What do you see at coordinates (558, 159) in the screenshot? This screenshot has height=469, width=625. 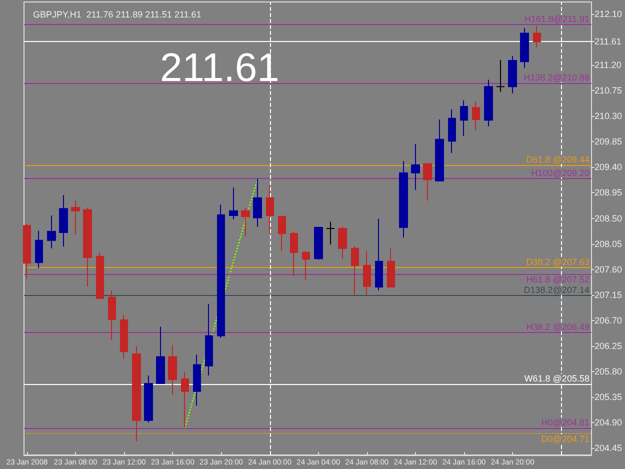 I see `ref-line-label: D61.8 @209.44` at bounding box center [558, 159].